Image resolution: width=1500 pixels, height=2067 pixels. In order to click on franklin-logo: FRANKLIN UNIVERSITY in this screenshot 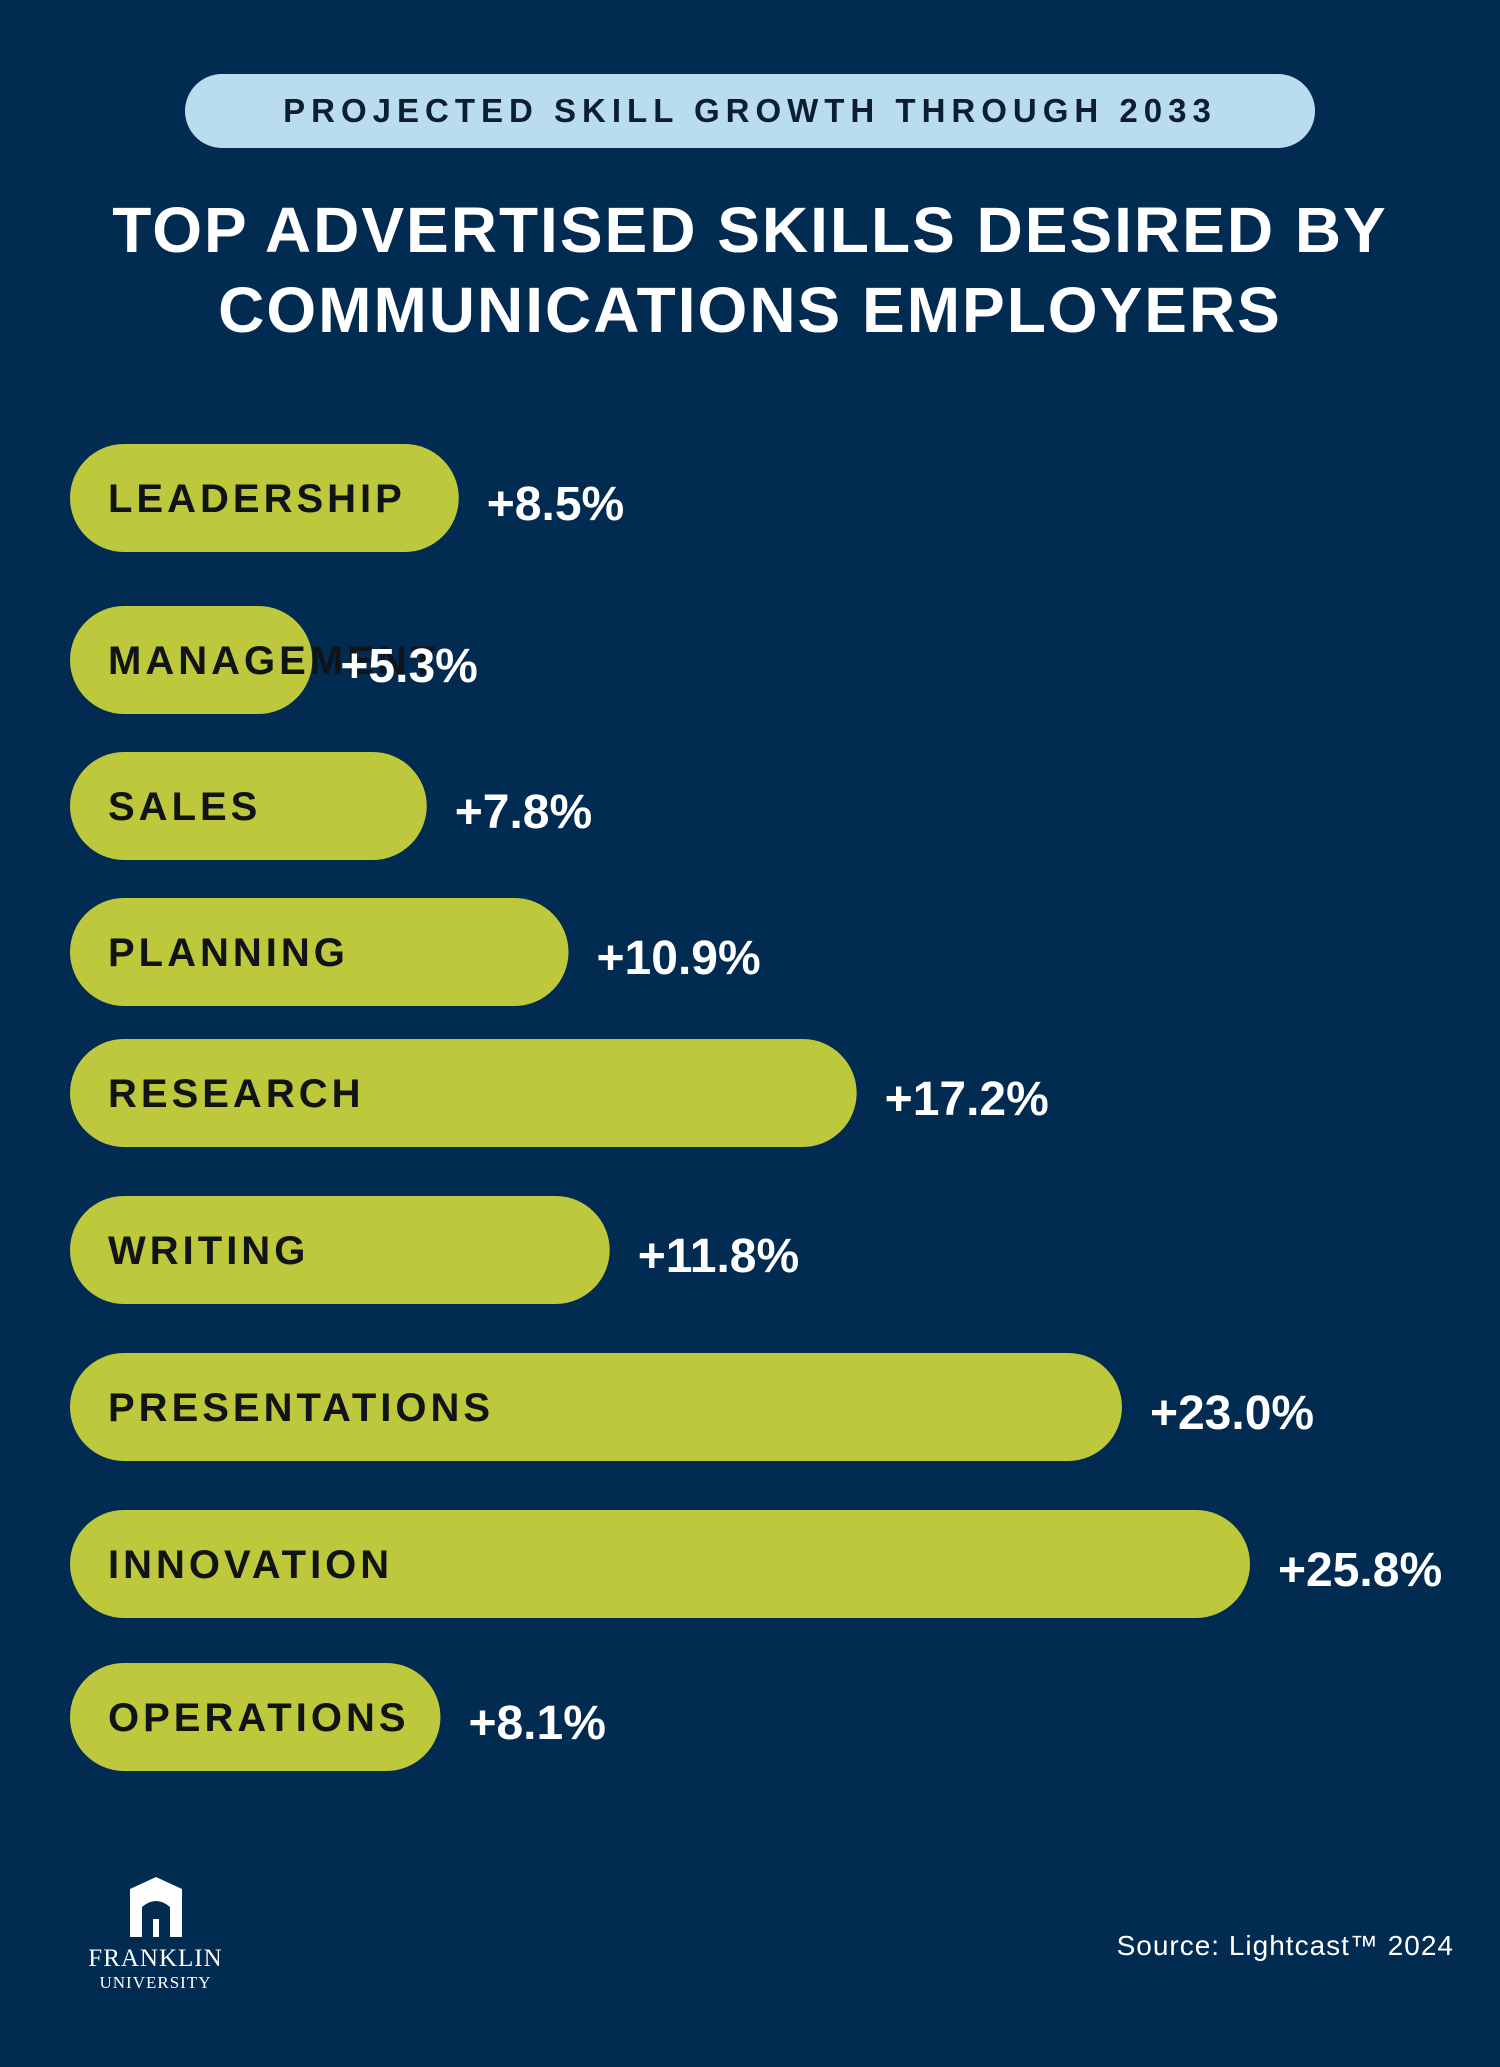, I will do `click(155, 1934)`.